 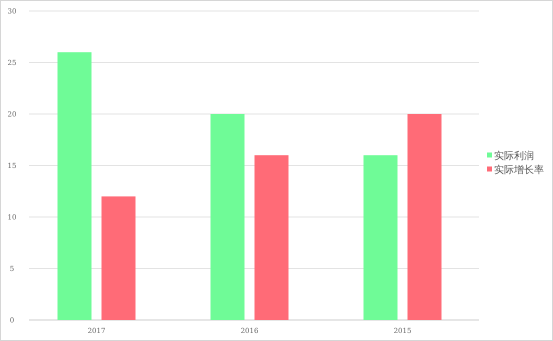 What do you see at coordinates (514, 156) in the screenshot?
I see `legend-label: 实际利润` at bounding box center [514, 156].